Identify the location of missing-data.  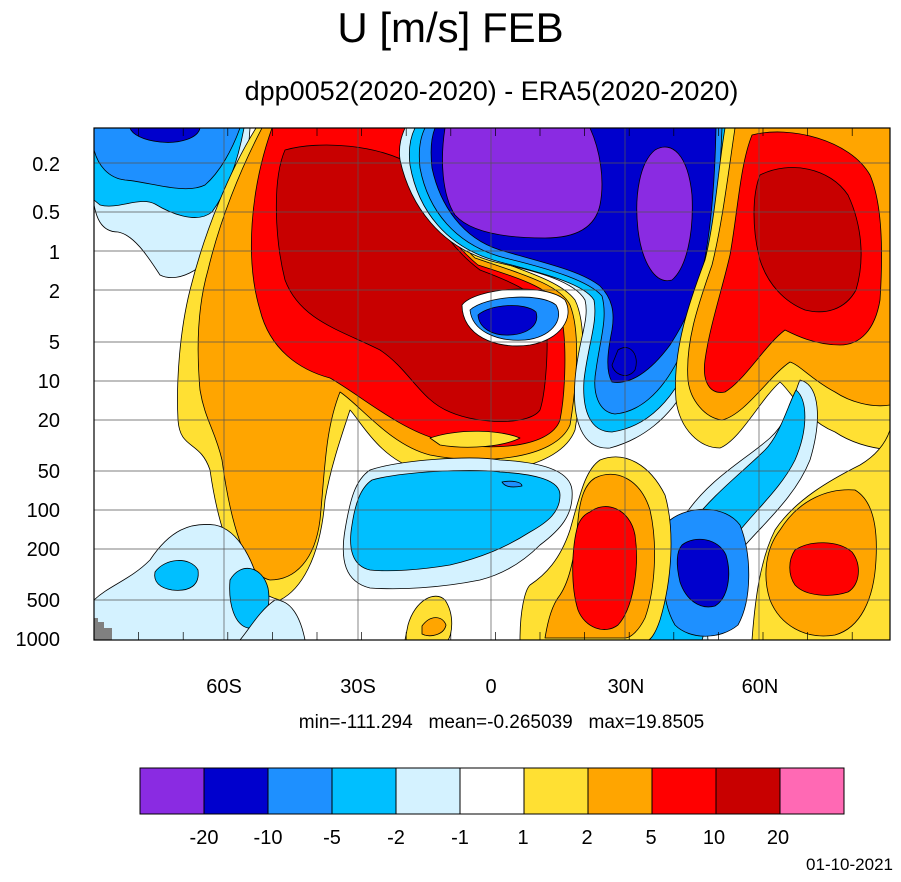
(103, 629).